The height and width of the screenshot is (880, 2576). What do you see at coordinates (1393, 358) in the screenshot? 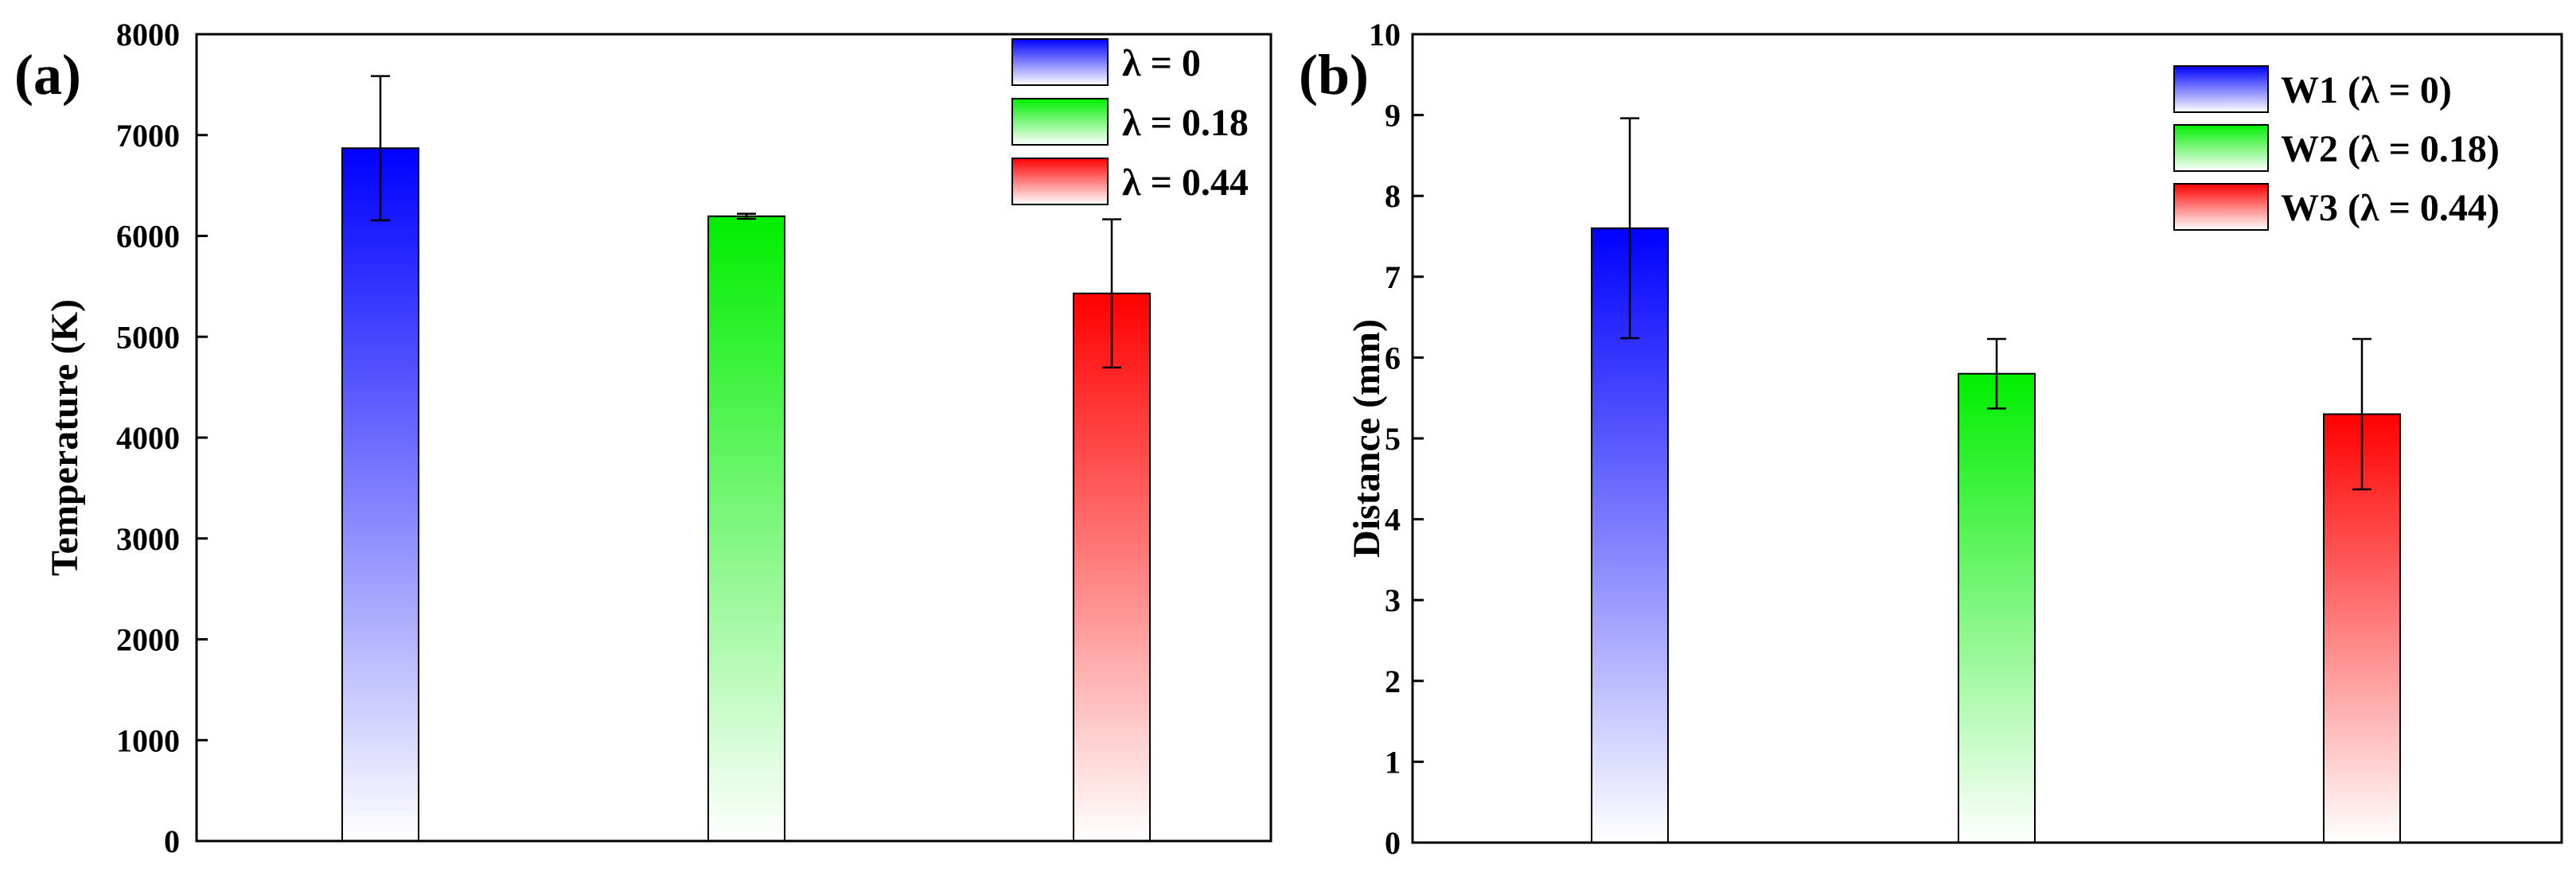
I see `y-tick-label: 6` at bounding box center [1393, 358].